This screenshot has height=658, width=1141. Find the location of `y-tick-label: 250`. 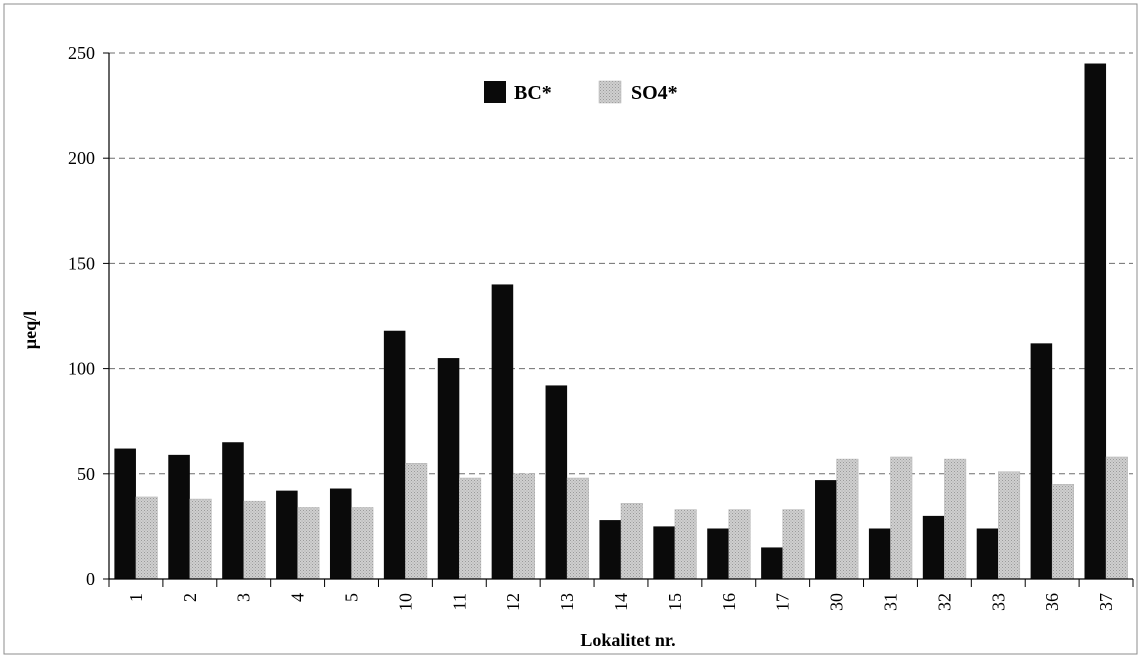

y-tick-label: 250 is located at coordinates (81, 53).